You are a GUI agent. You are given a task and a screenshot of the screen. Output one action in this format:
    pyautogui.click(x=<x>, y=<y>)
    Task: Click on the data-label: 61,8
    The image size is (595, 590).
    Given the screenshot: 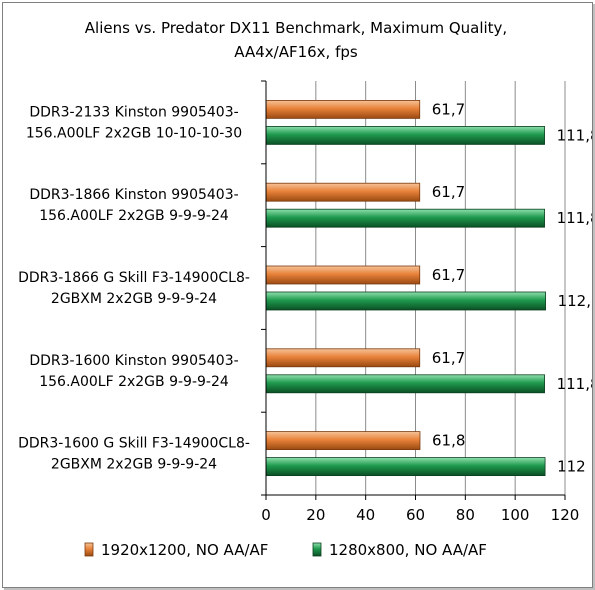 What is the action you would take?
    pyautogui.click(x=448, y=441)
    